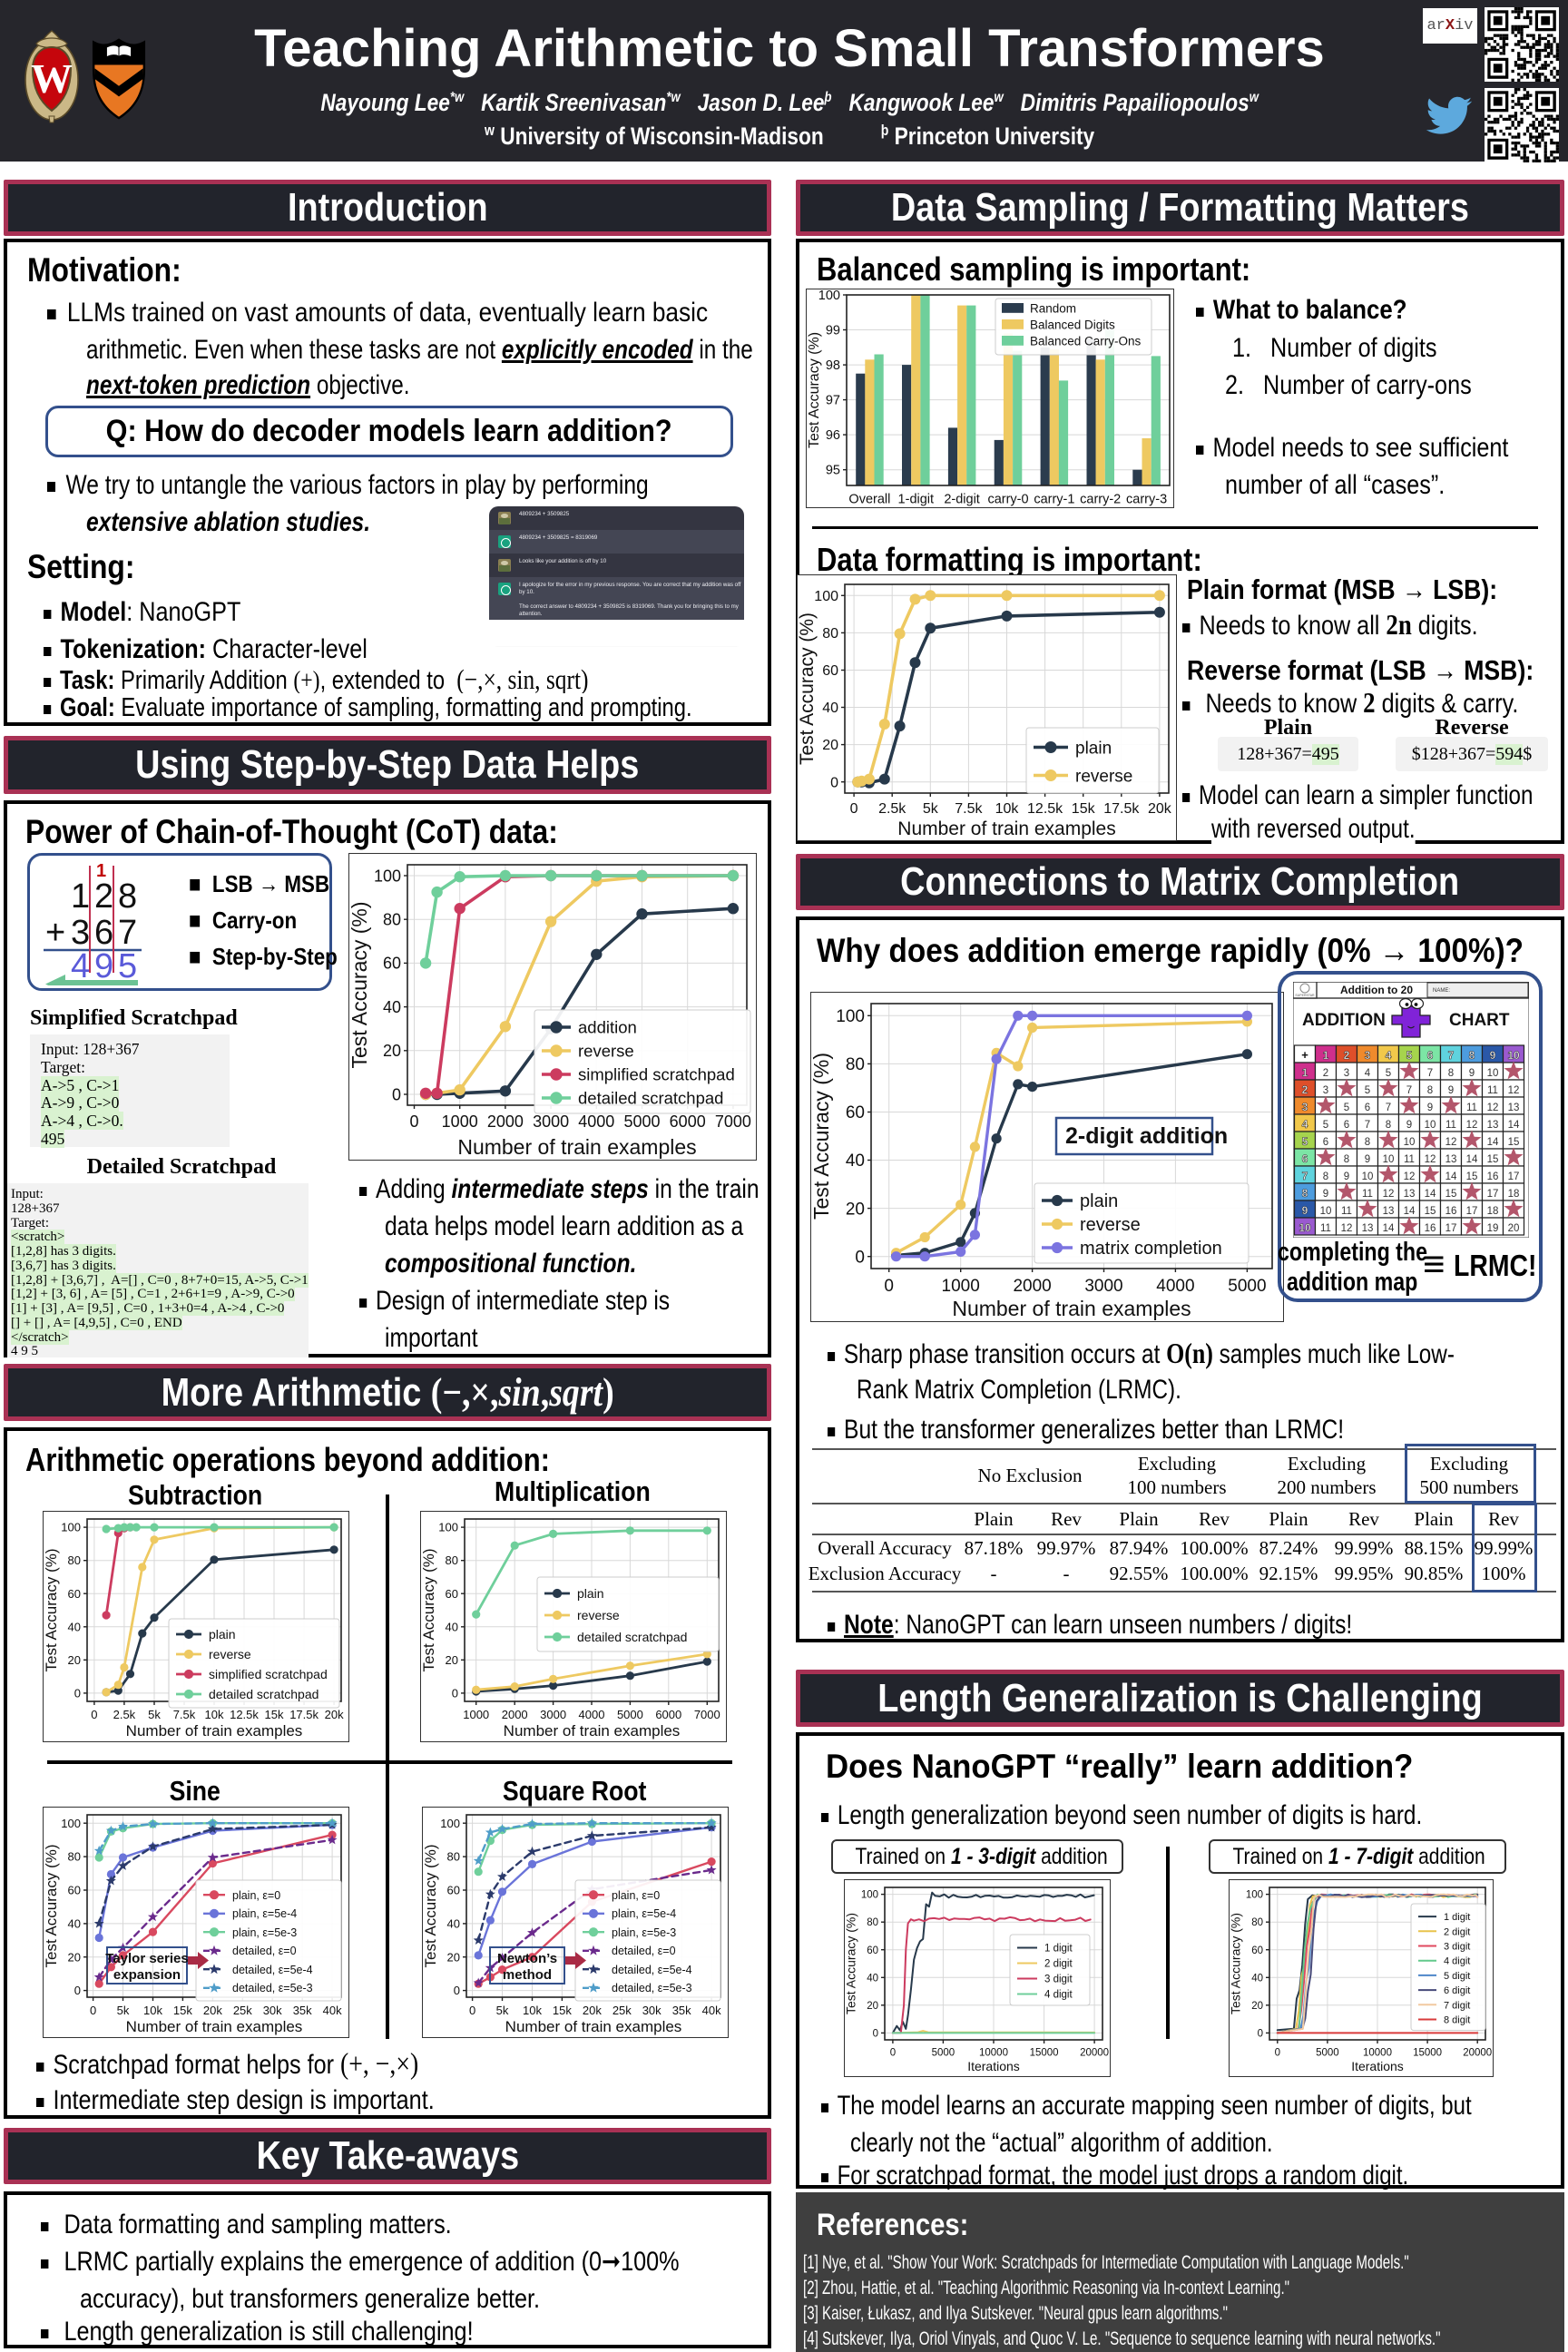  What do you see at coordinates (993, 2066) in the screenshot?
I see `svg-text: Iterations` at bounding box center [993, 2066].